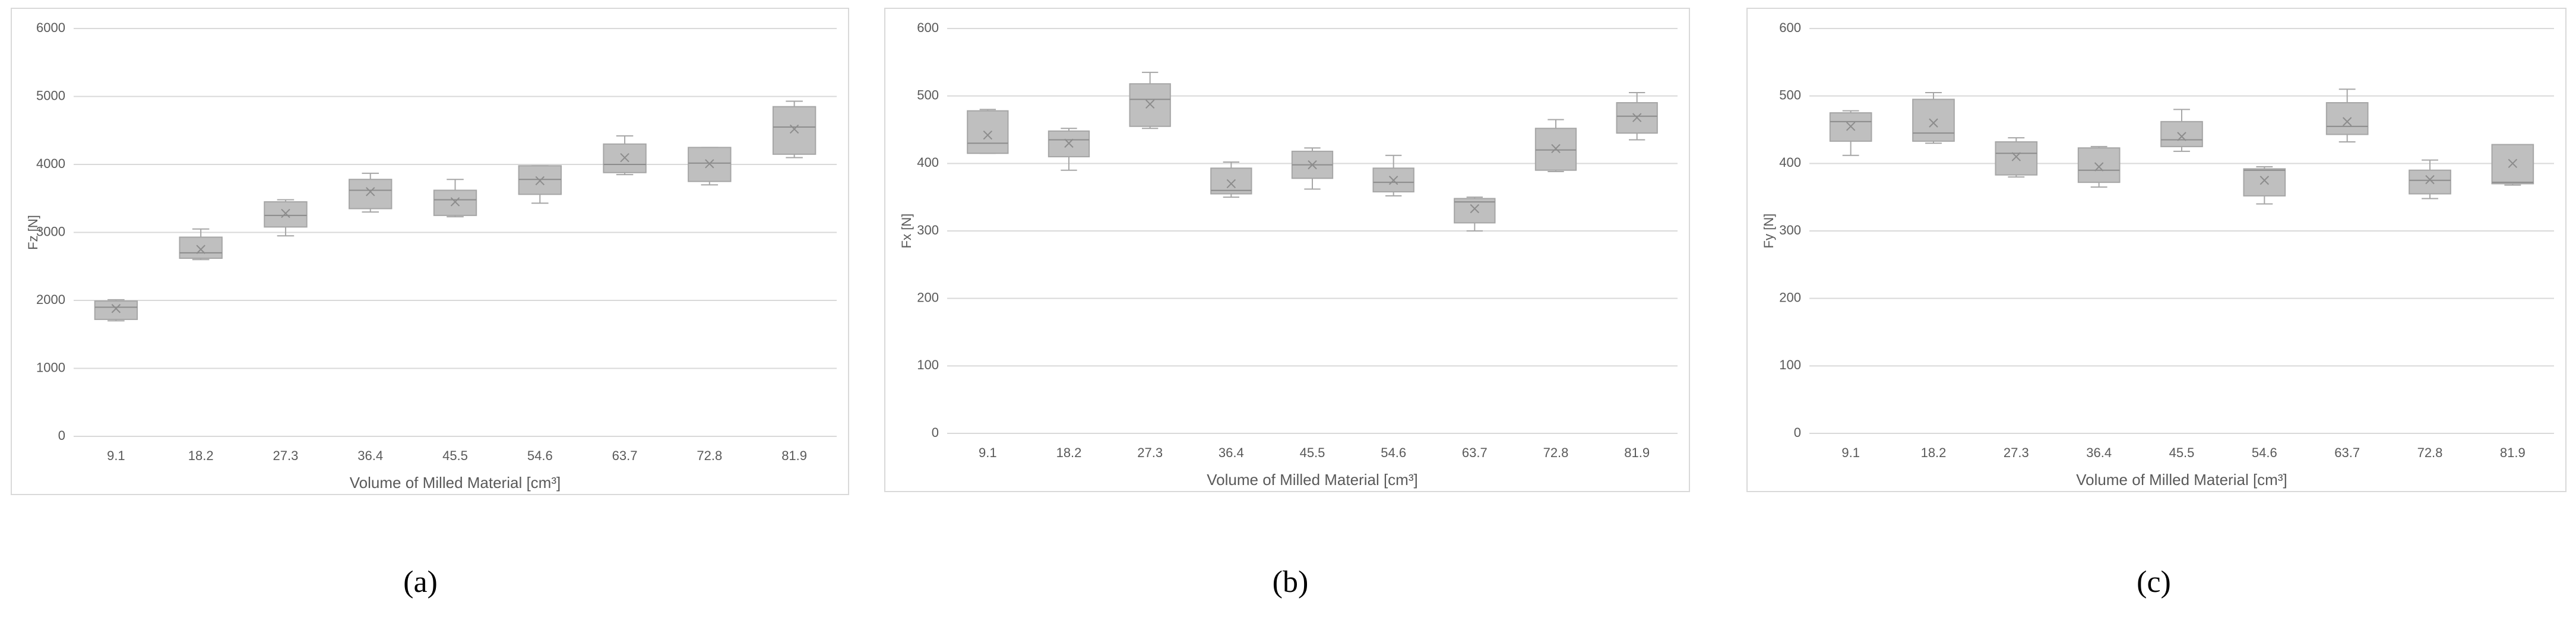  I want to click on y-tick-label: 5000, so click(50, 95).